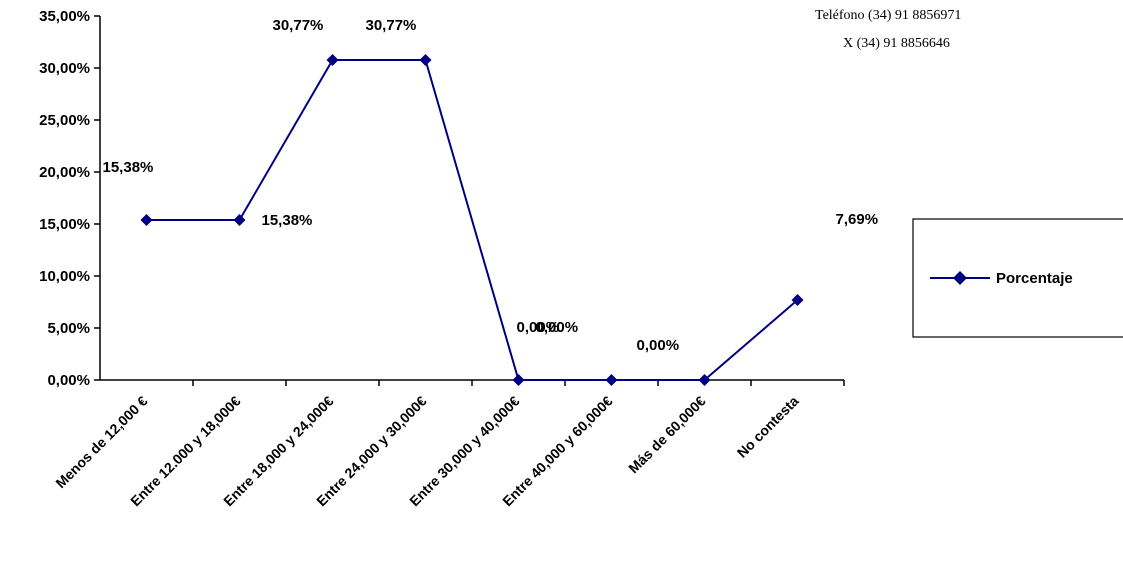 This screenshot has height=567, width=1123. Describe the element at coordinates (888, 15) in the screenshot. I see `phone-text: Teléfono (34) 91 8856971` at that location.